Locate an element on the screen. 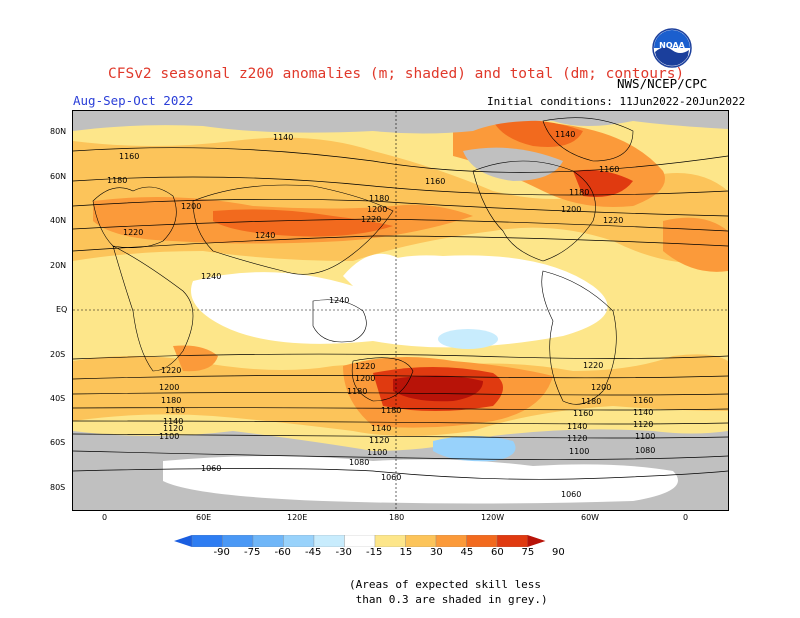 The width and height of the screenshot is (800, 618). season-label: Aug-Sep-Oct 2022 is located at coordinates (133, 100).